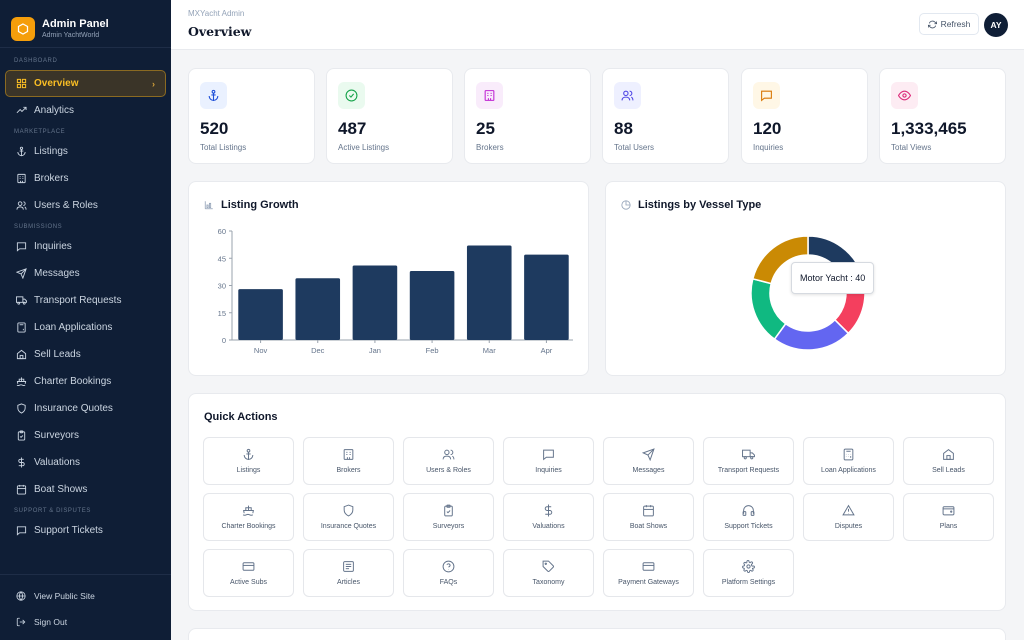 This screenshot has height=640, width=1024. I want to click on quick-action-transport-requests: Transport Requests, so click(748, 461).